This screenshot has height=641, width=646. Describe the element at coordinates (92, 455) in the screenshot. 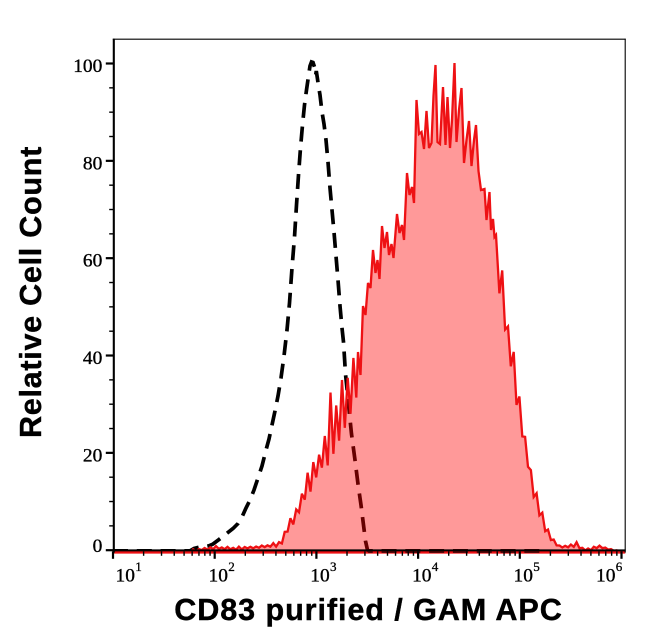

I see `svg-text: 20` at that location.